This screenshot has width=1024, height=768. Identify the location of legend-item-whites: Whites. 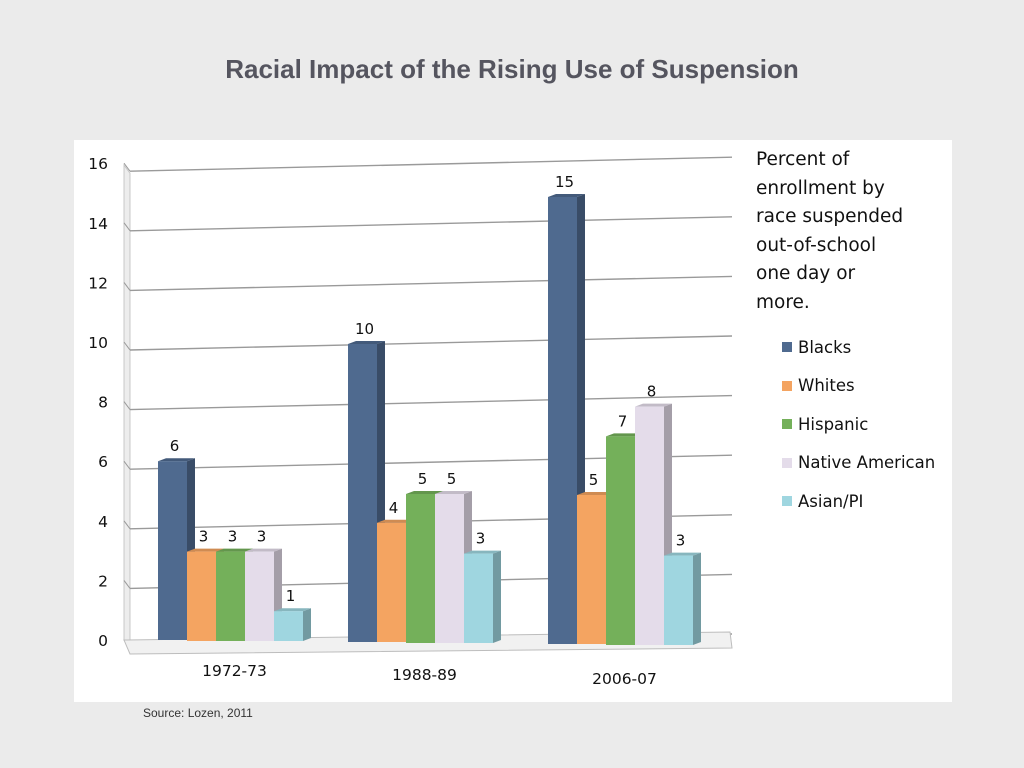
(867, 386).